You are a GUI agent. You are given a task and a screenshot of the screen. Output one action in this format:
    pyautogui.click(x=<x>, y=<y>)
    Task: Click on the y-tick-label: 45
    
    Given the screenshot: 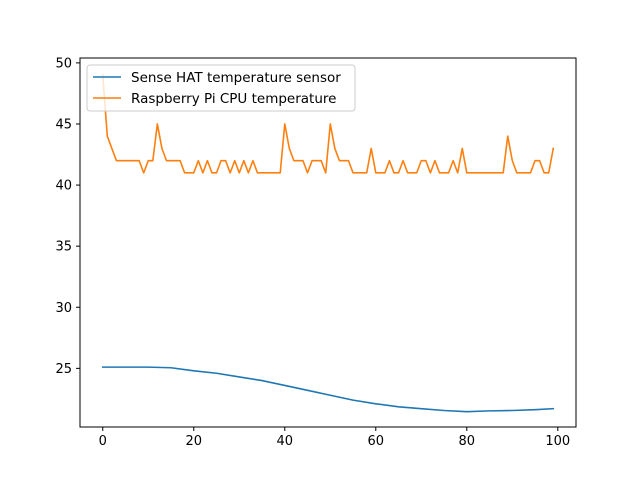 What is the action you would take?
    pyautogui.click(x=63, y=124)
    